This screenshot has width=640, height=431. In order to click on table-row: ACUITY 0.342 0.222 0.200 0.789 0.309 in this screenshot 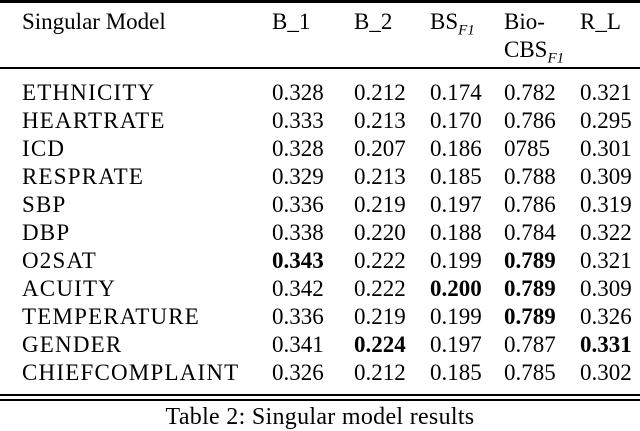, I will do `click(320, 289)`.